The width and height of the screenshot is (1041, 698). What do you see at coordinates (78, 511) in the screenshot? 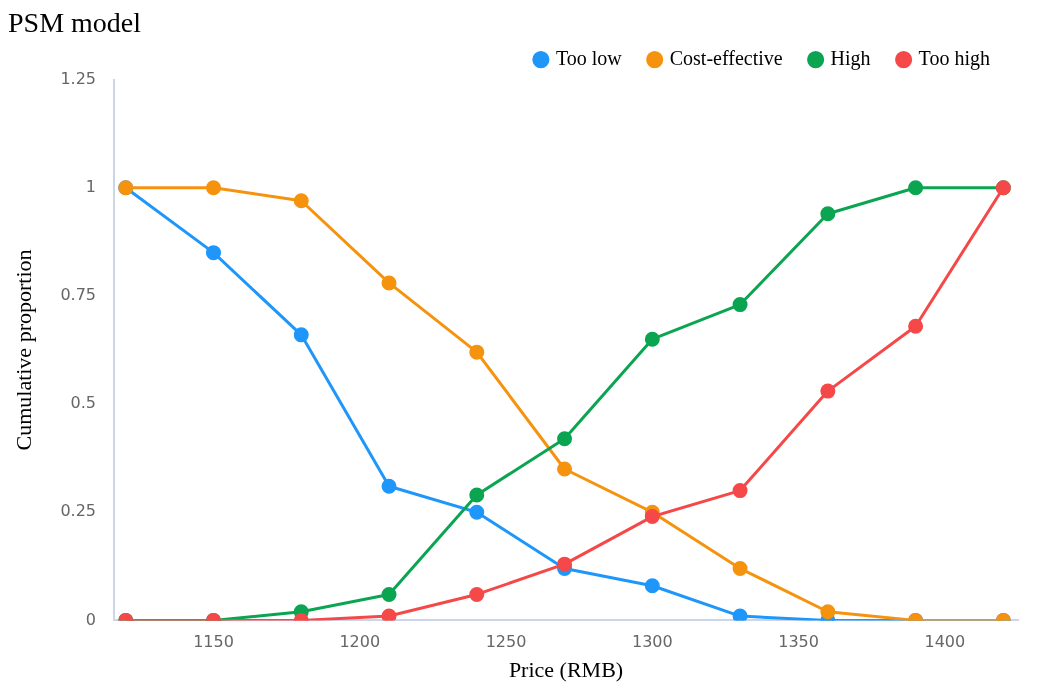
I see `y-tick-label: 0.25` at bounding box center [78, 511].